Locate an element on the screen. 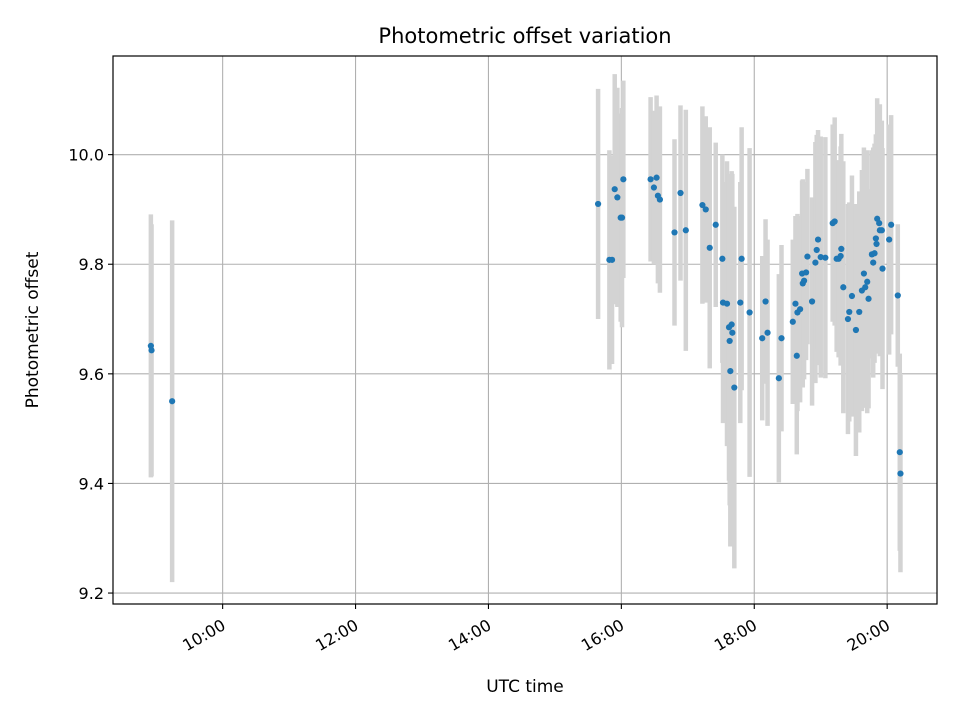  x-axis-label: UTC time is located at coordinates (525, 687).